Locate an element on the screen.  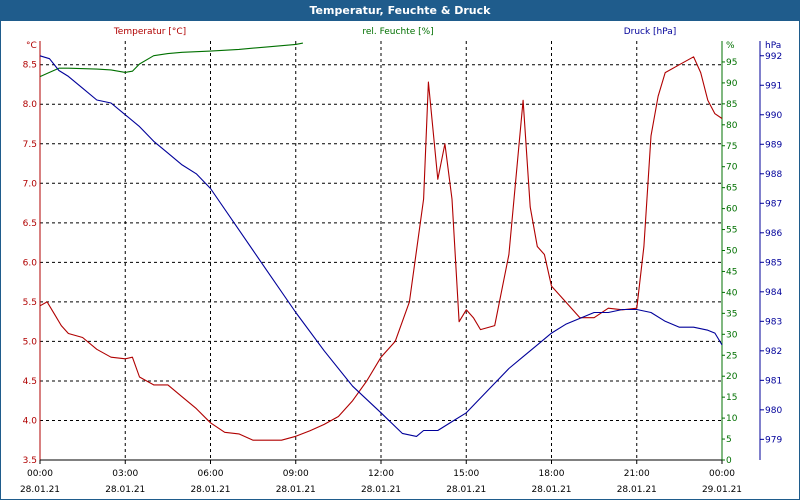
chart-title: Temperatur, Feuchte & Druck is located at coordinates (400, 11).